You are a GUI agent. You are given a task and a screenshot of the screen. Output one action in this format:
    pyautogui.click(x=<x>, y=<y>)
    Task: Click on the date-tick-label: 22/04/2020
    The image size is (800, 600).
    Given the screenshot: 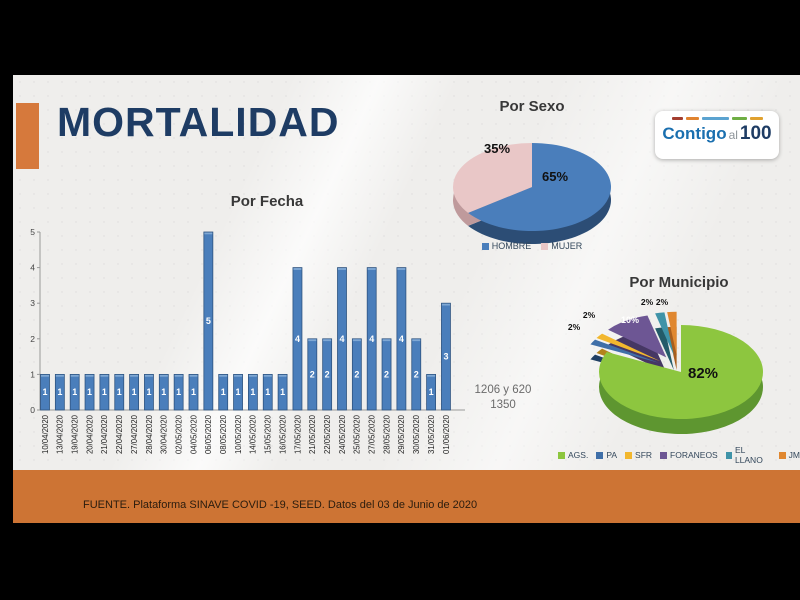 What is the action you would take?
    pyautogui.click(x=119, y=434)
    